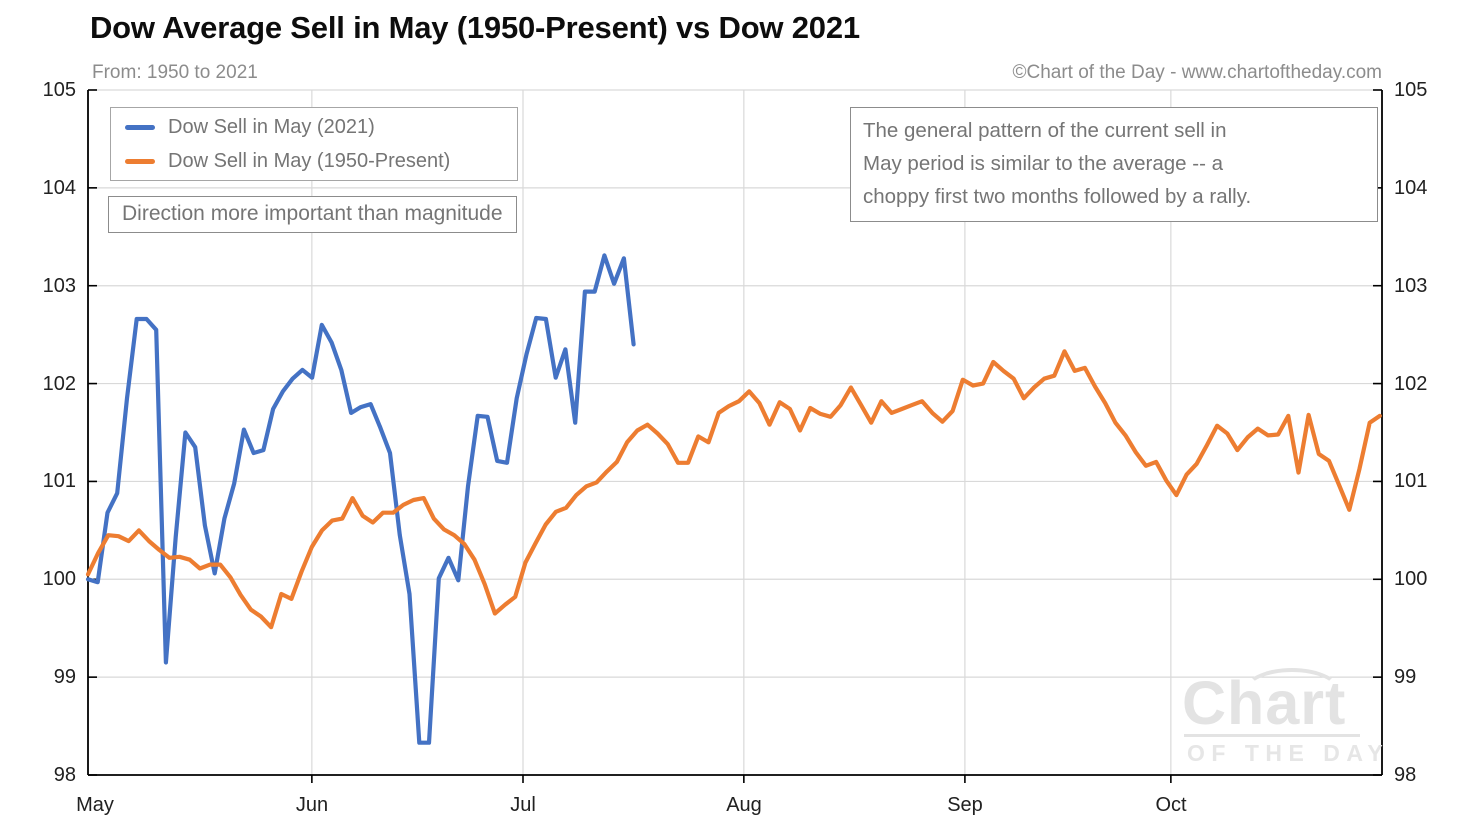 This screenshot has height=837, width=1477. Describe the element at coordinates (59, 286) in the screenshot. I see `y-axis-label-left: 103` at that location.